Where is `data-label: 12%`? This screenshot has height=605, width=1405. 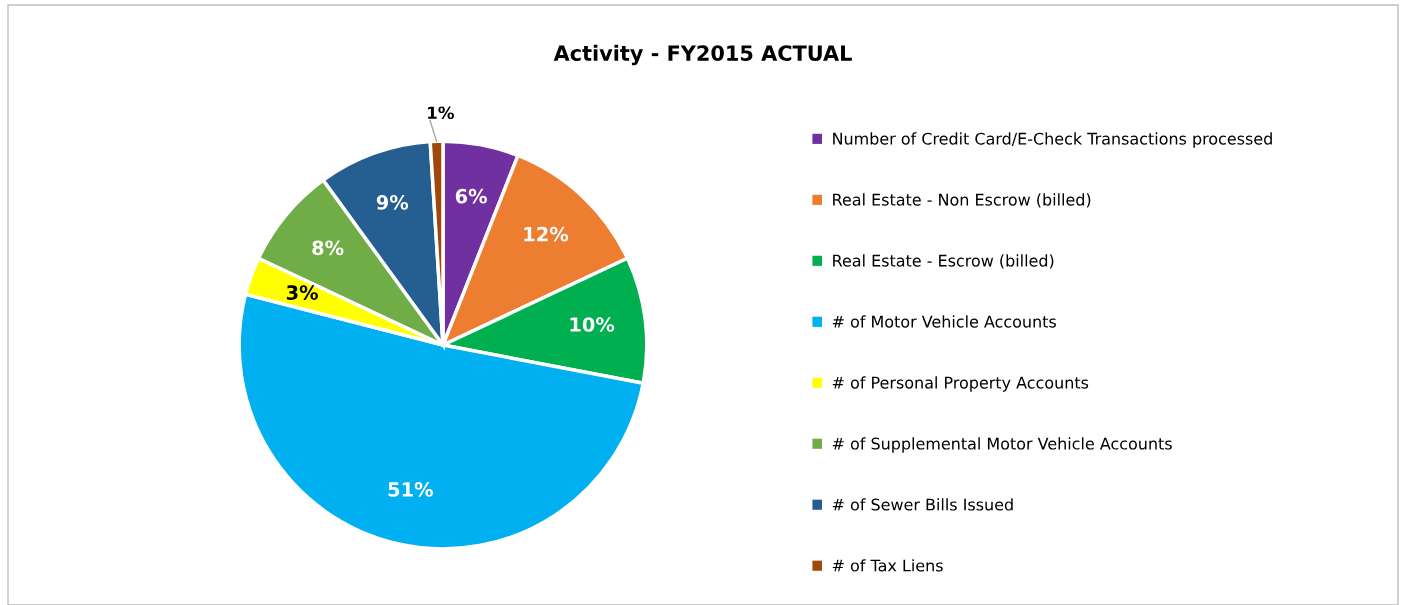 data-label: 12% is located at coordinates (546, 234).